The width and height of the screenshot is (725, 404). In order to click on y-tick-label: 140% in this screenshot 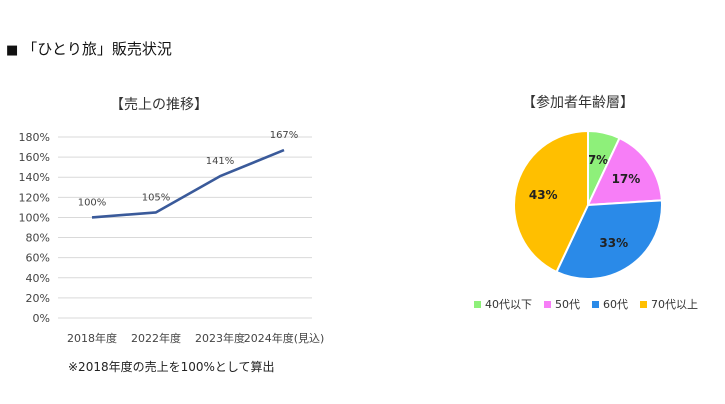, I will do `click(34, 177)`.